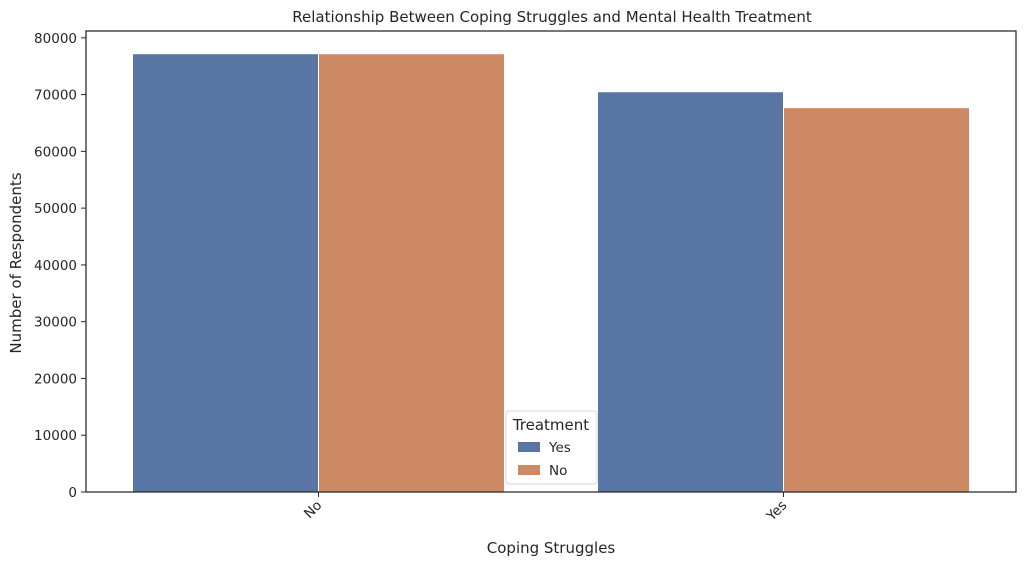 This screenshot has height=563, width=1026. Describe the element at coordinates (55, 96) in the screenshot. I see `y-tick-label: 70000` at that location.